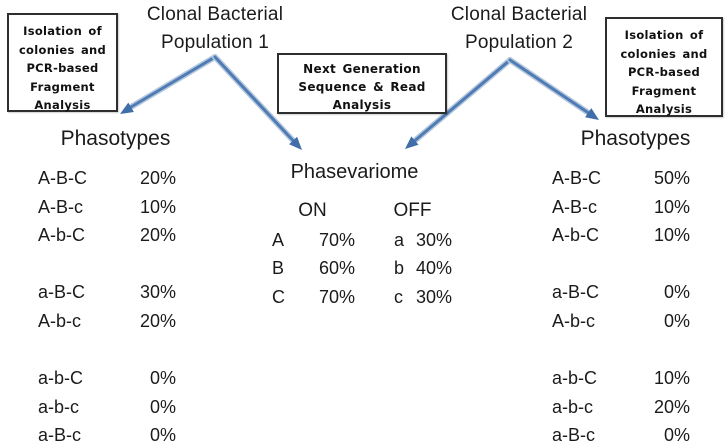  I want to click on phasotype-value: 50%, so click(671, 178).